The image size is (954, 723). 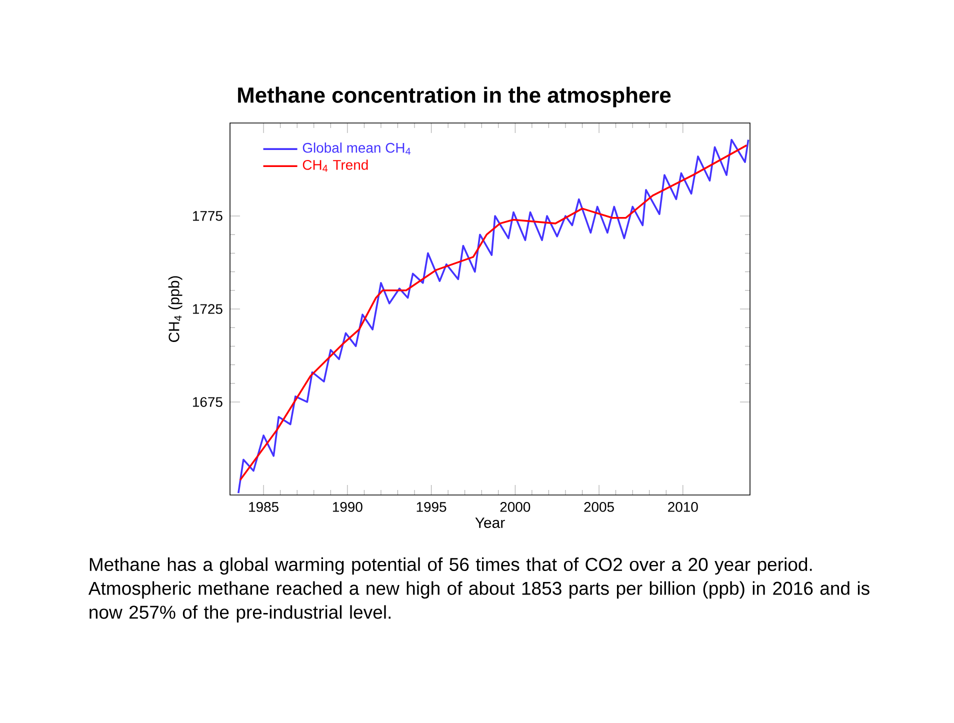 I want to click on y-tick-label: 1725, so click(x=207, y=309).